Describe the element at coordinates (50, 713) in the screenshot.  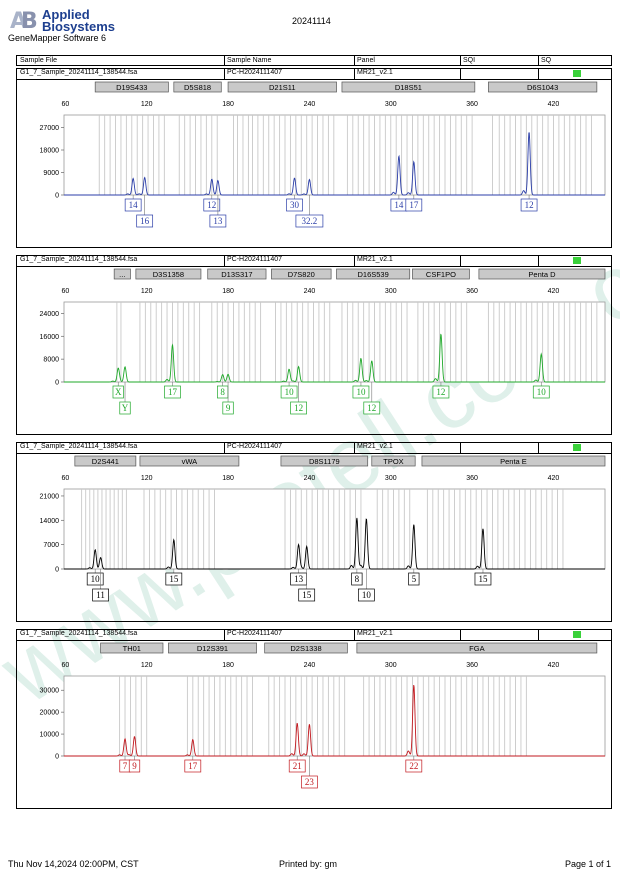
I see `y-tick-label: 20000` at that location.